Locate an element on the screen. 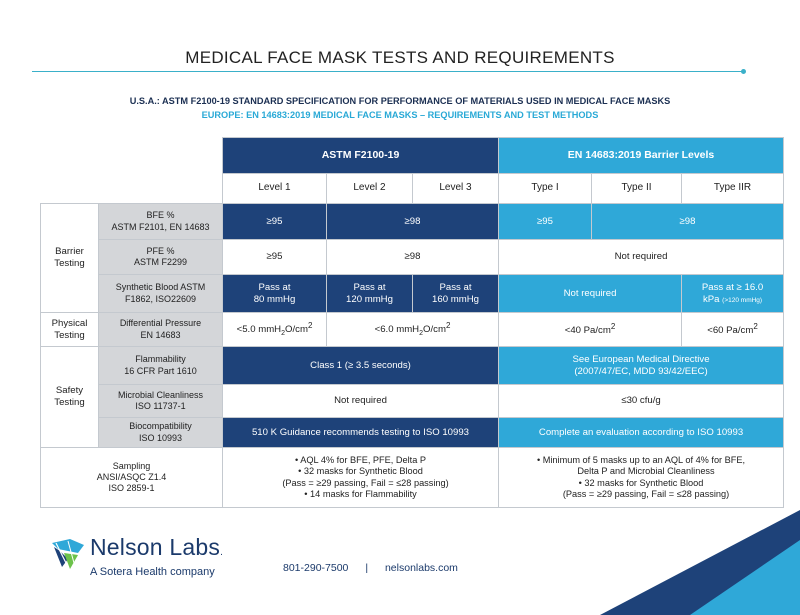 This screenshot has width=800, height=615. safety-testing-category: Safety Testing is located at coordinates (69, 397).